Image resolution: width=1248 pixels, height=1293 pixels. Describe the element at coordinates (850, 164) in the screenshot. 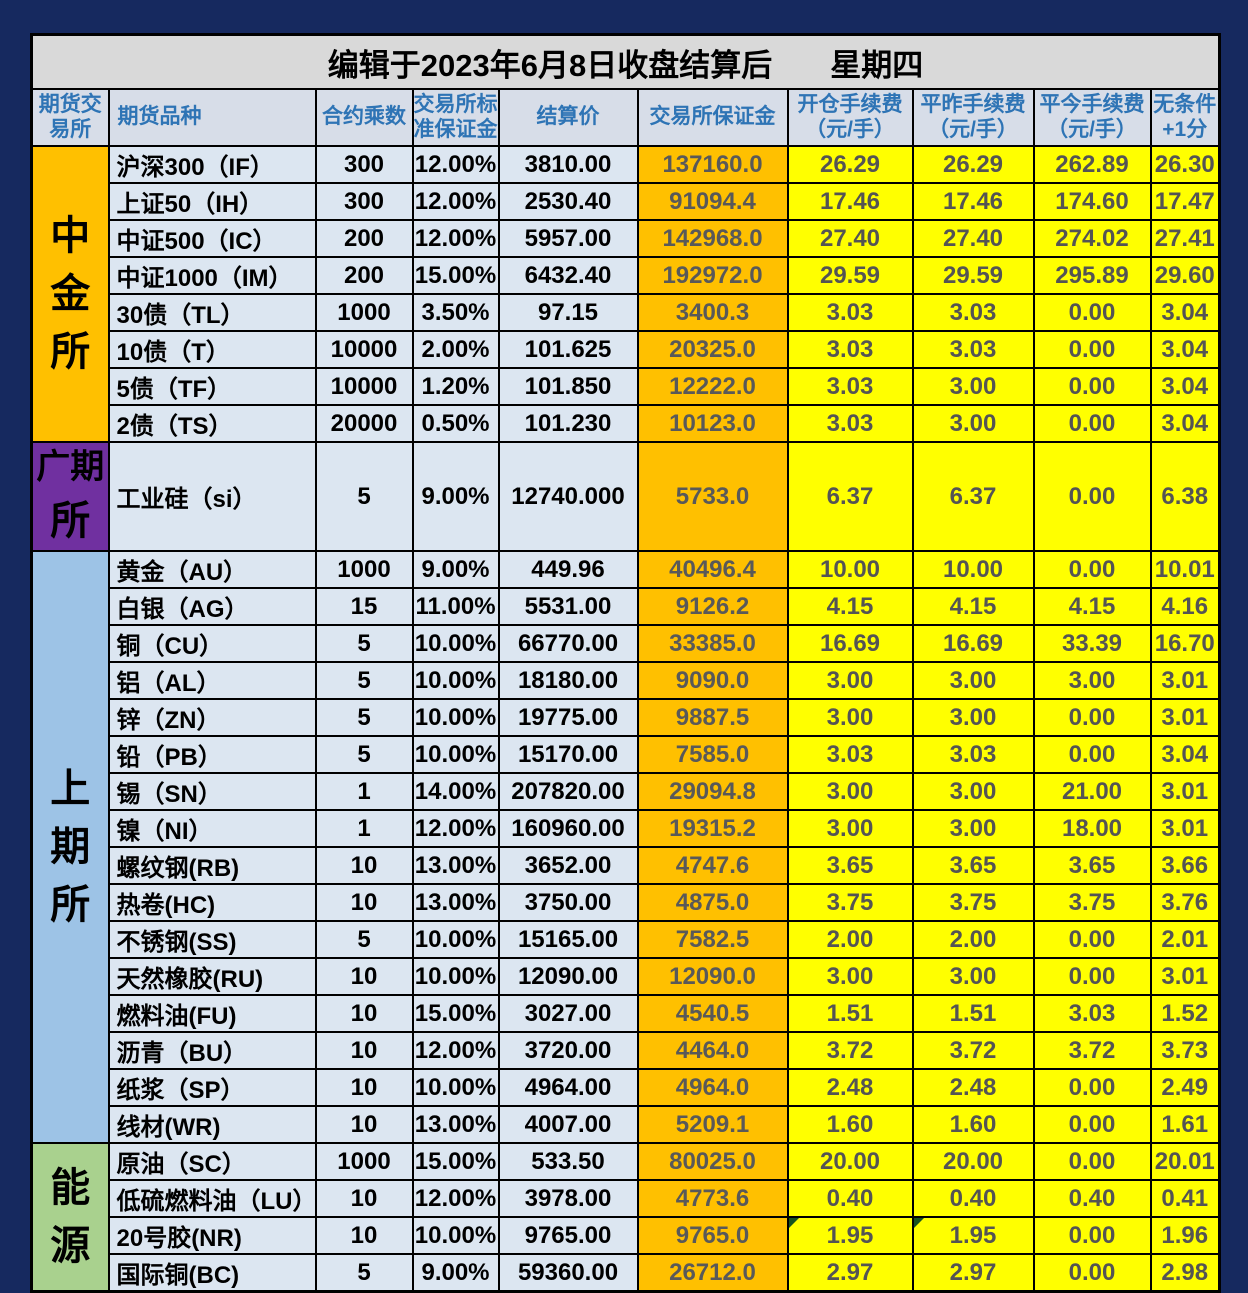

I see `cell-open_fee: 26.29` at that location.